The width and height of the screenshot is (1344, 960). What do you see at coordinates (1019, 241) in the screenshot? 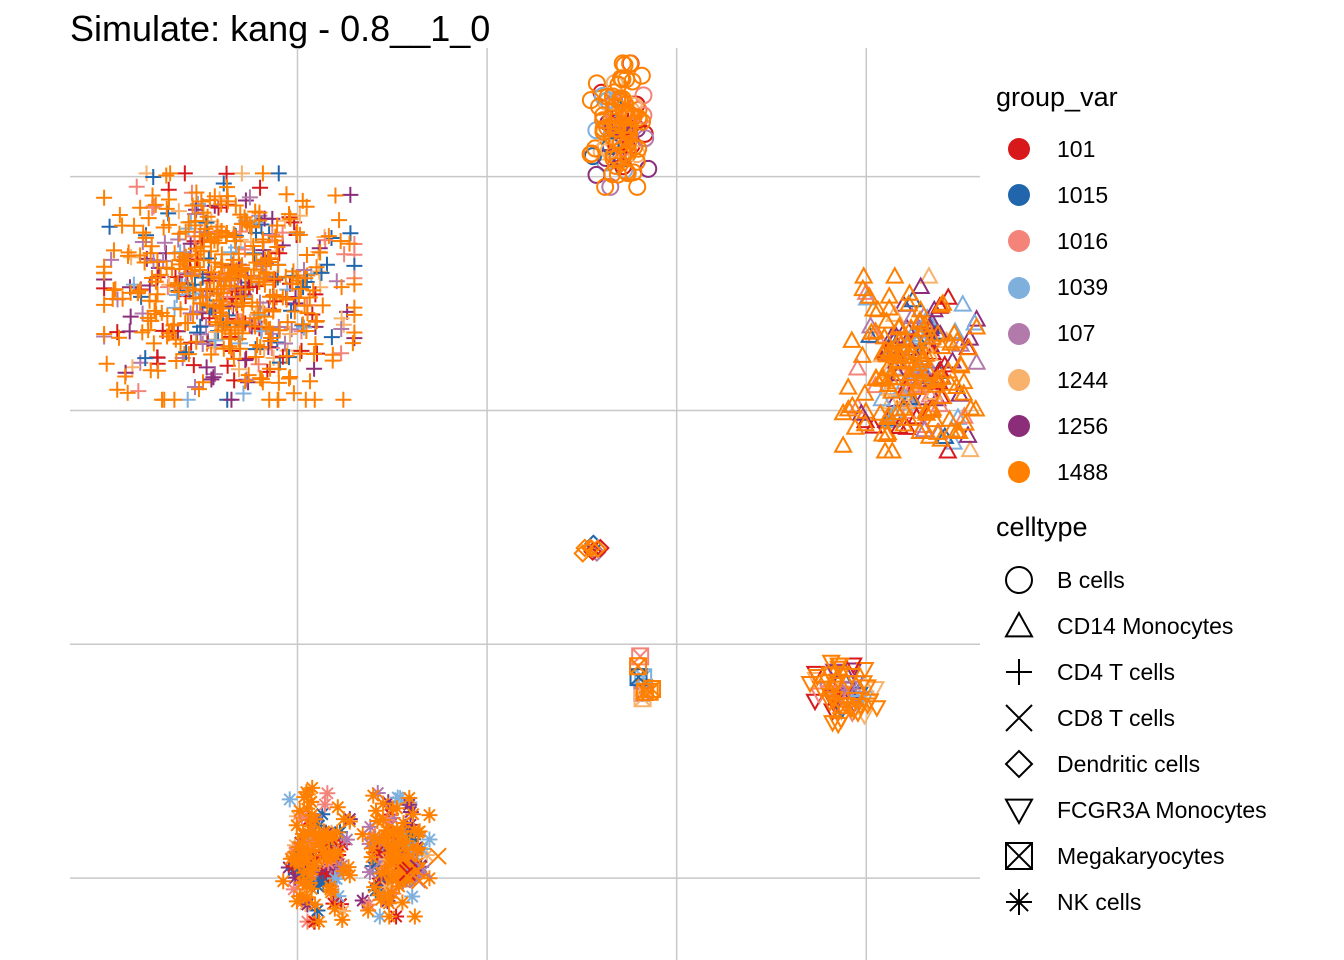
I see `legend-color-swatch` at bounding box center [1019, 241].